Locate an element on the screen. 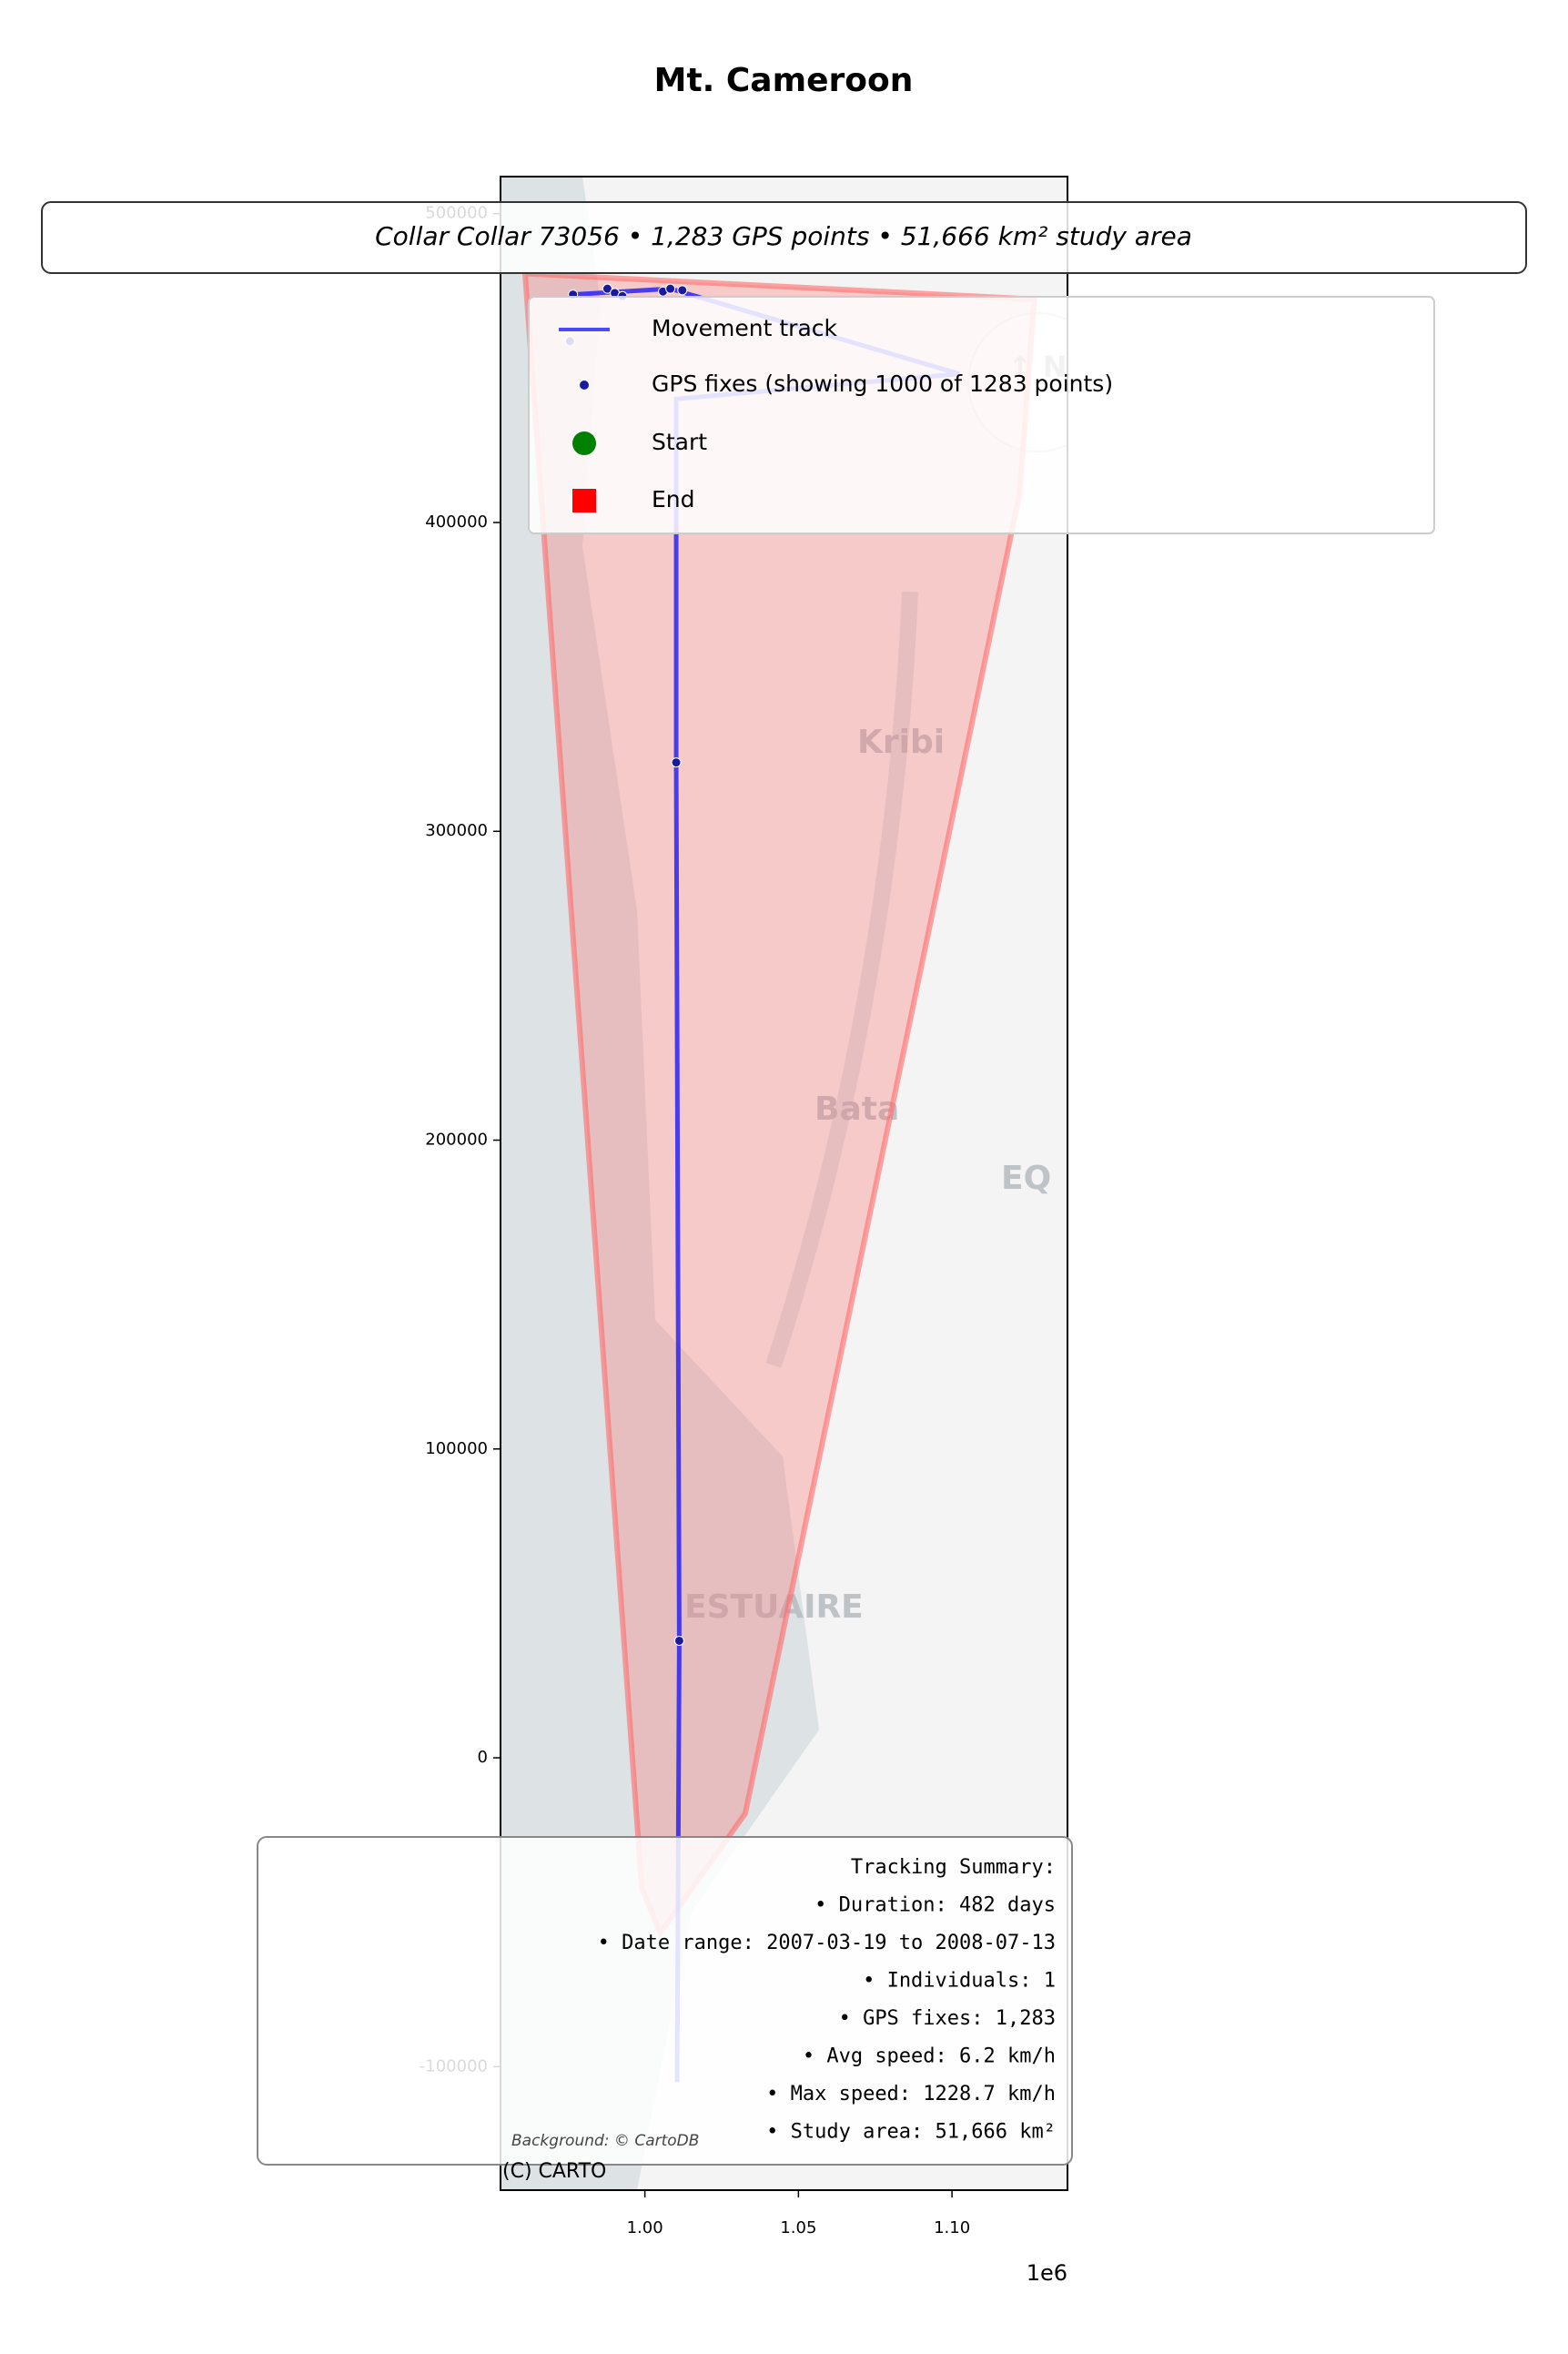 The image size is (1568, 2354). coast is located at coordinates (841, 979).